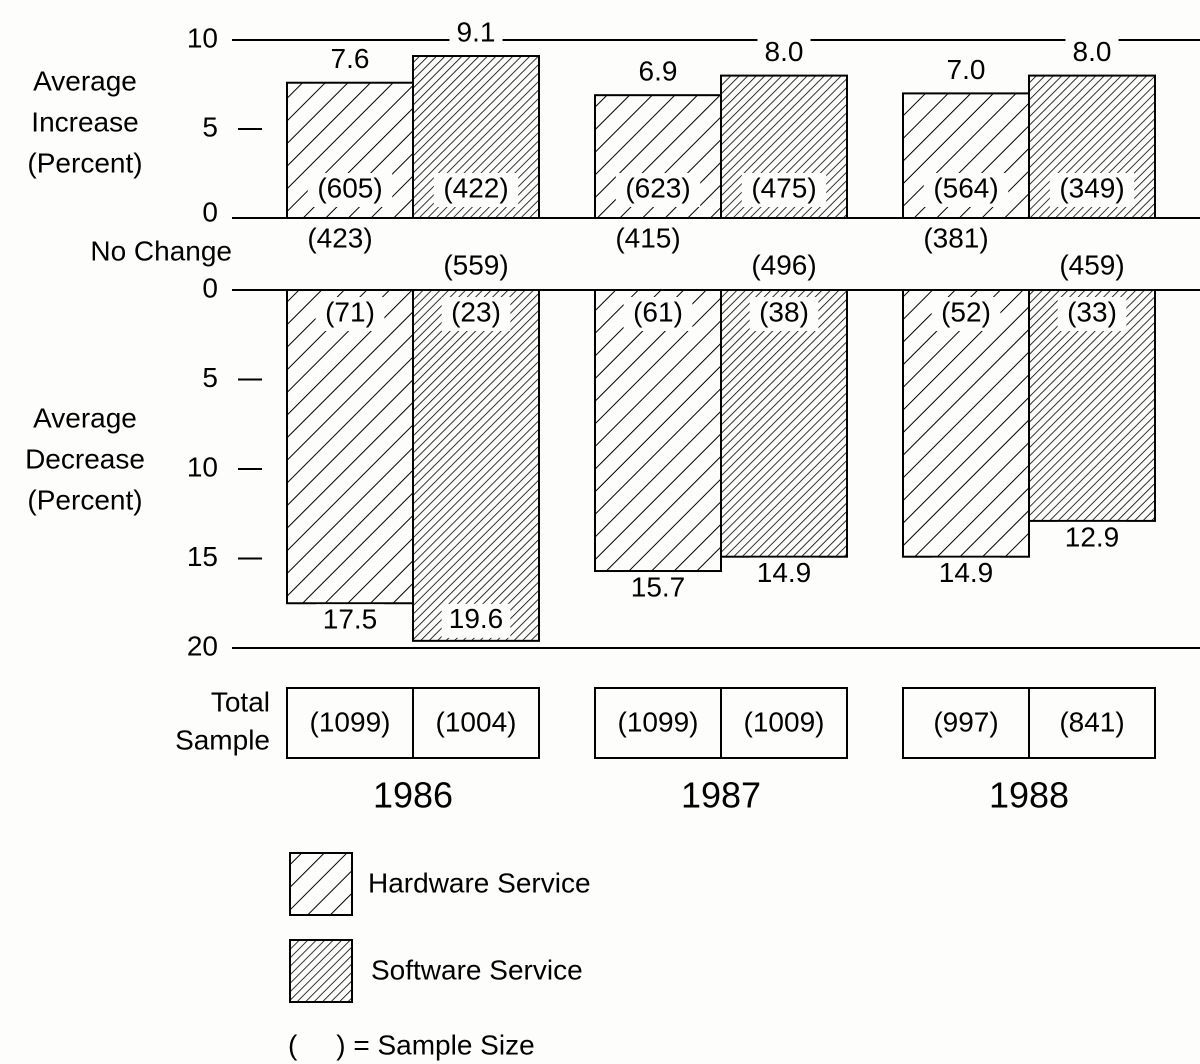  I want to click on legend-label: Hardware Service, so click(479, 882).